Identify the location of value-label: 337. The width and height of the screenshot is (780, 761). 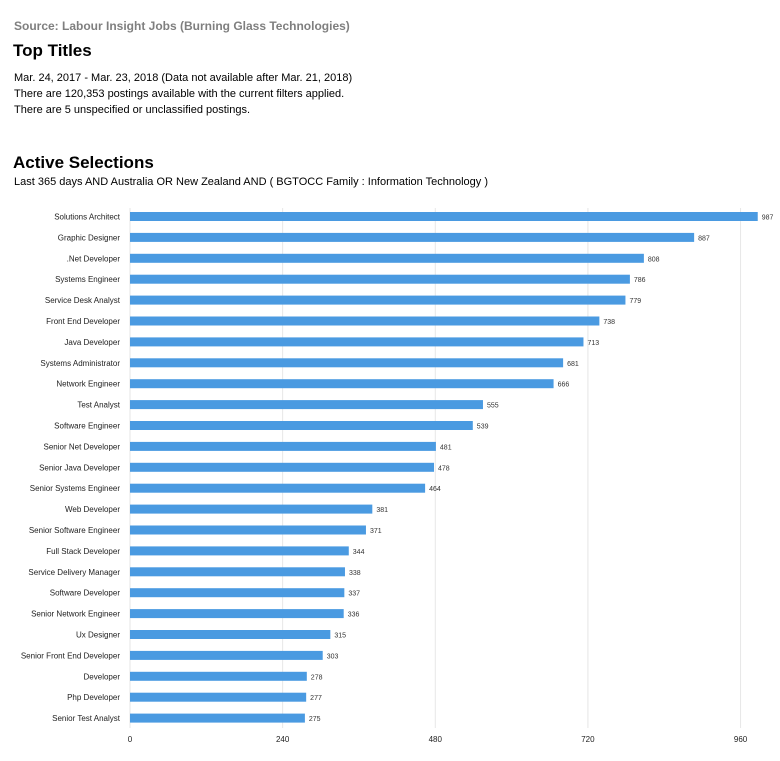
(354, 594).